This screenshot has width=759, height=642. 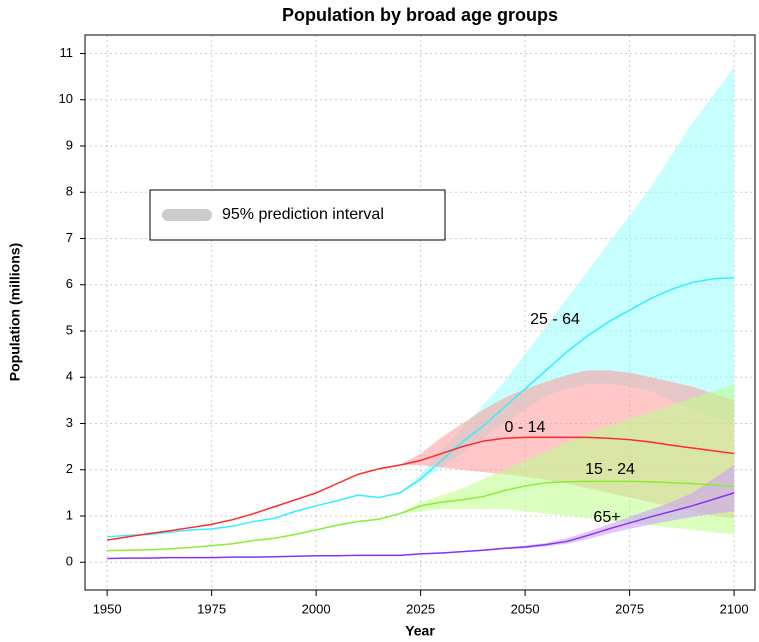 What do you see at coordinates (303, 214) in the screenshot?
I see `legend-label: 95% prediction interval` at bounding box center [303, 214].